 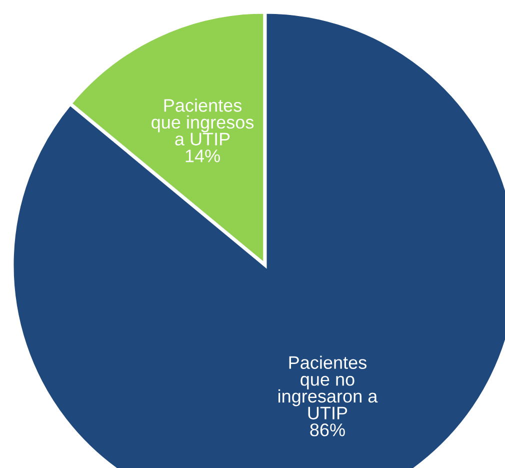 I want to click on data-label: 14%, so click(x=203, y=156).